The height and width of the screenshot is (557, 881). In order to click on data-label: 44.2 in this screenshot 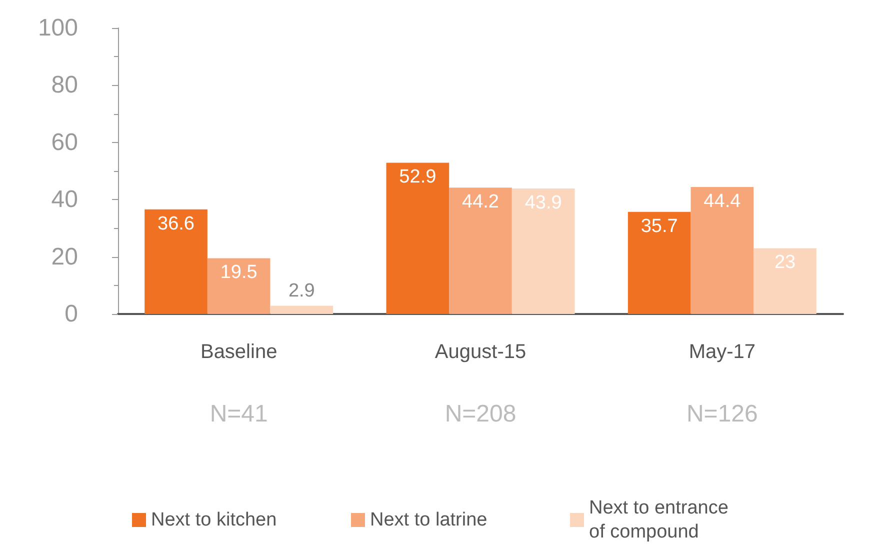, I will do `click(480, 202)`.